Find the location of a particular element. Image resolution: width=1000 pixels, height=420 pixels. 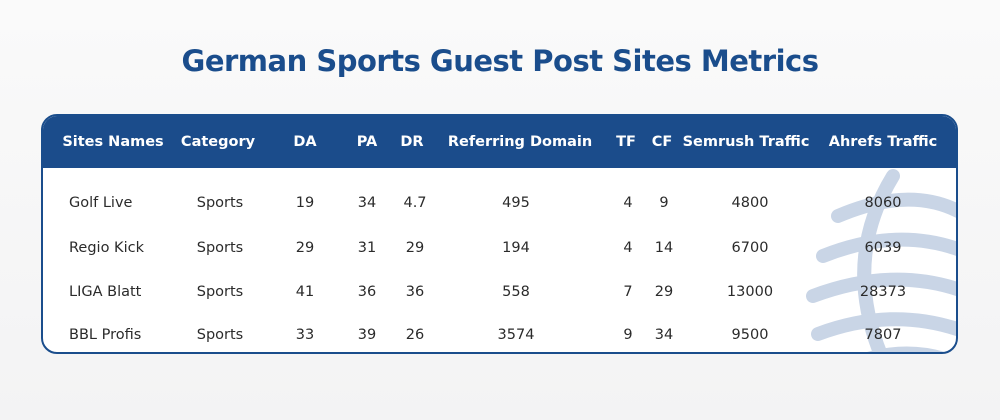

col-header-referring-domain: Referring Domain is located at coordinates (520, 142).